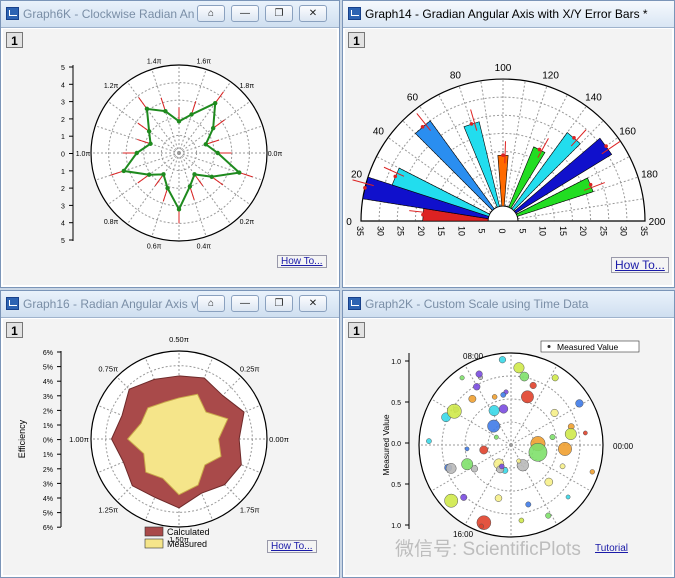  What do you see at coordinates (109, 14) in the screenshot?
I see `window-title: Graph6K - Clockwise Radian An` at bounding box center [109, 14].